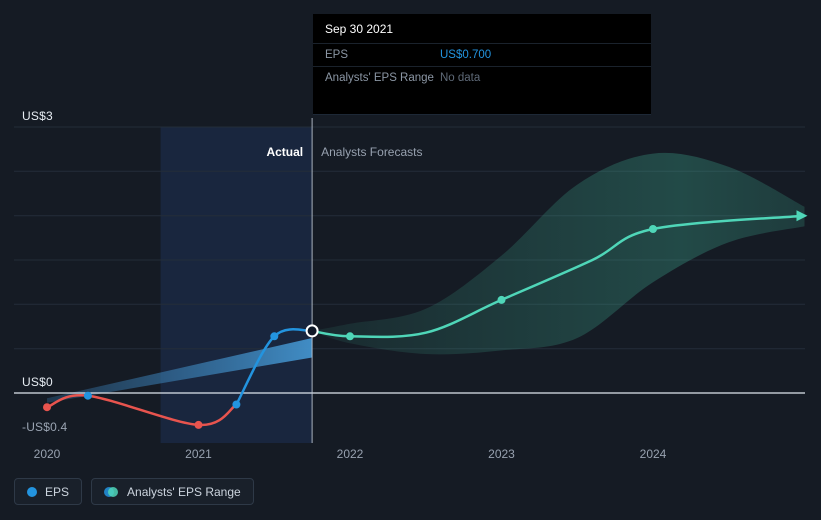 The height and width of the screenshot is (520, 821). What do you see at coordinates (460, 78) in the screenshot?
I see `tooltip-range-value: No data` at bounding box center [460, 78].